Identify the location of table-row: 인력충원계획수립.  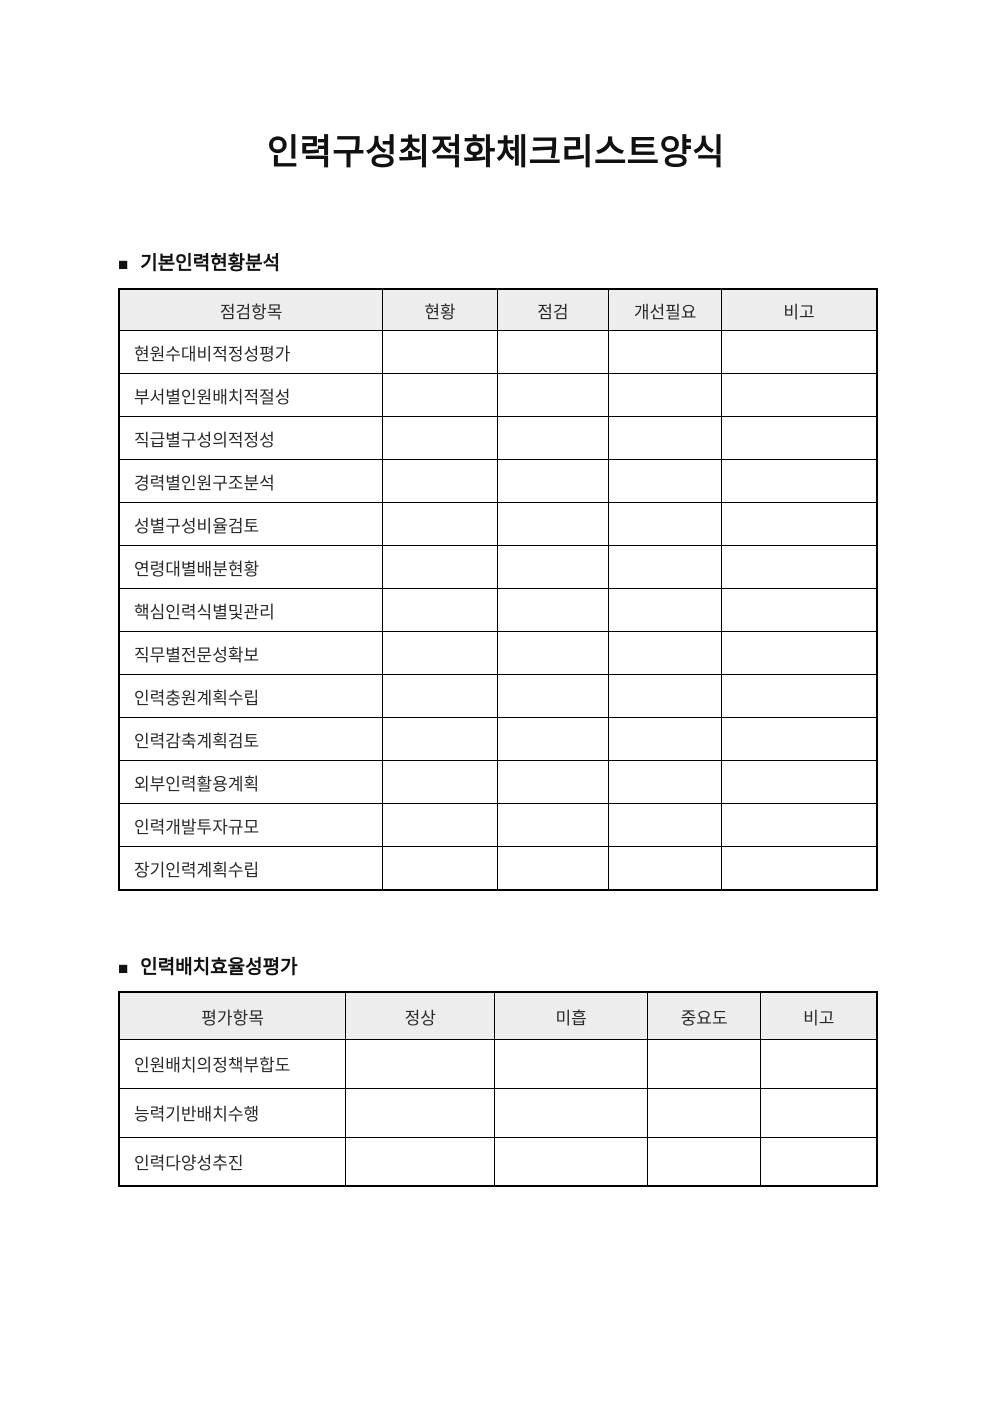
(498, 696).